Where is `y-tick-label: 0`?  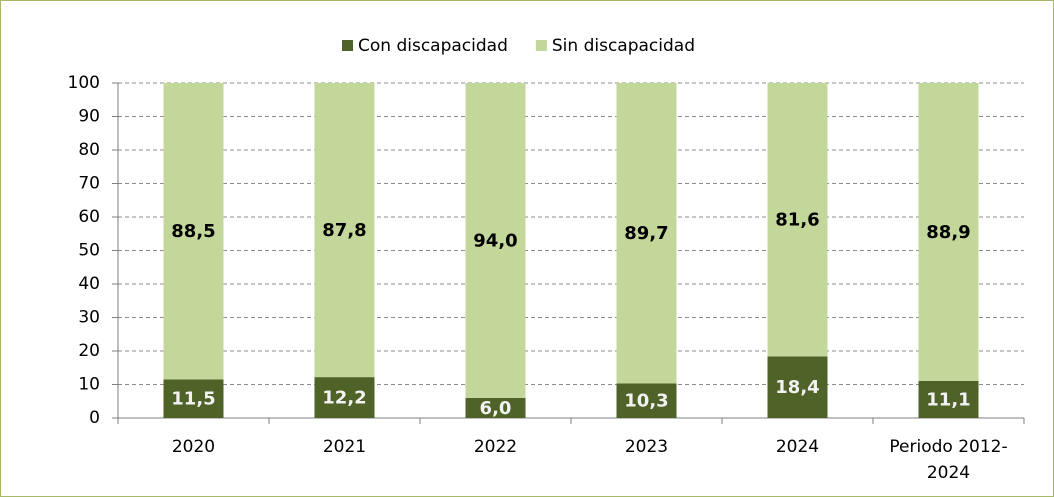
y-tick-label: 0 is located at coordinates (94, 418).